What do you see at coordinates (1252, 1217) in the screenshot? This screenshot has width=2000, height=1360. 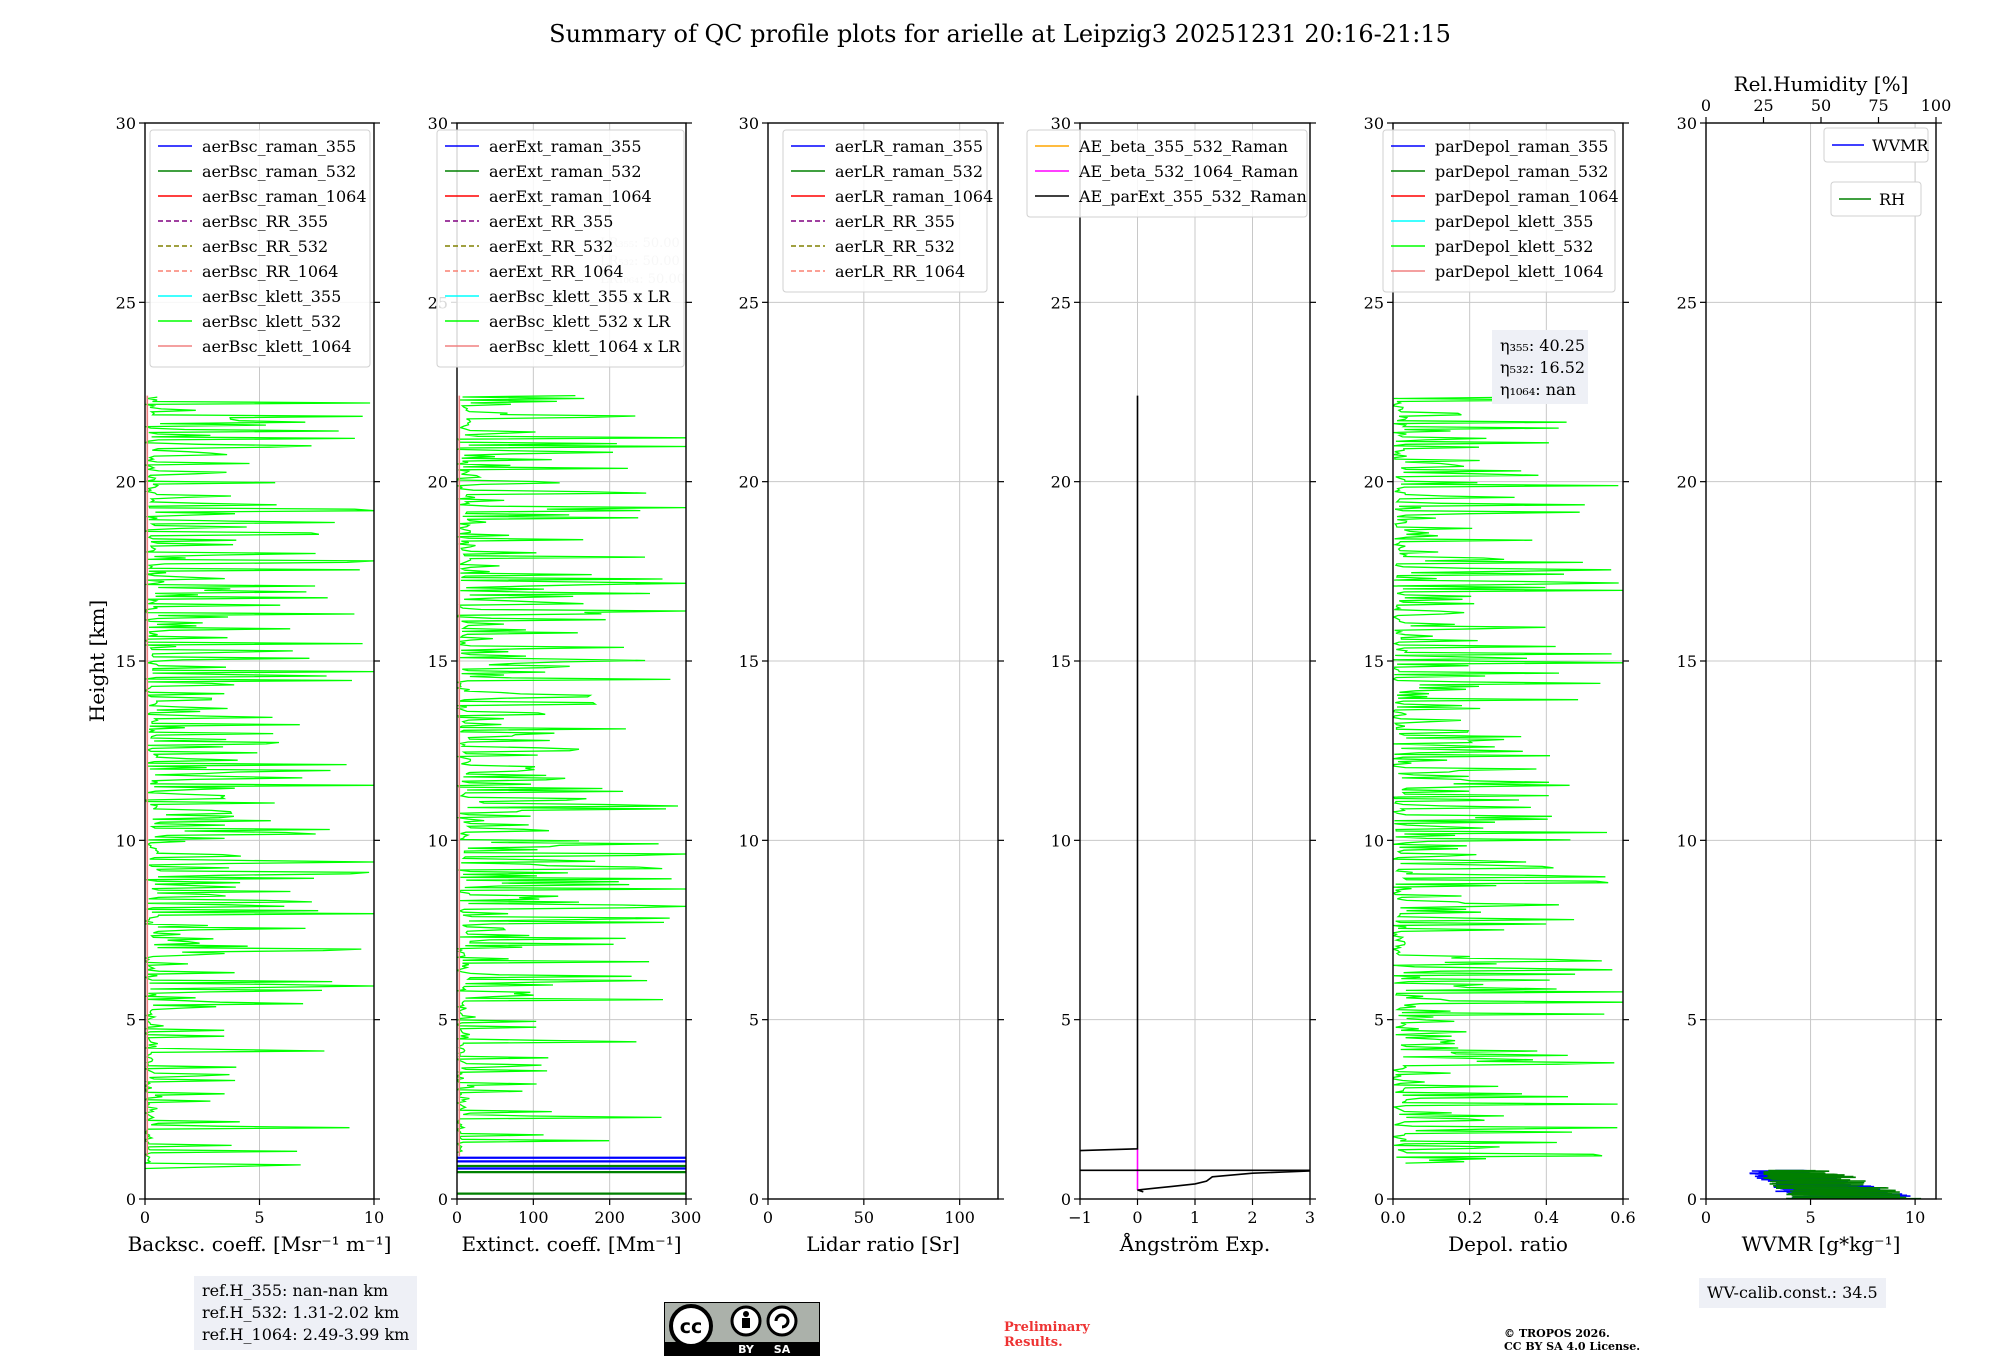 I see `x-tick-label: 2` at bounding box center [1252, 1217].